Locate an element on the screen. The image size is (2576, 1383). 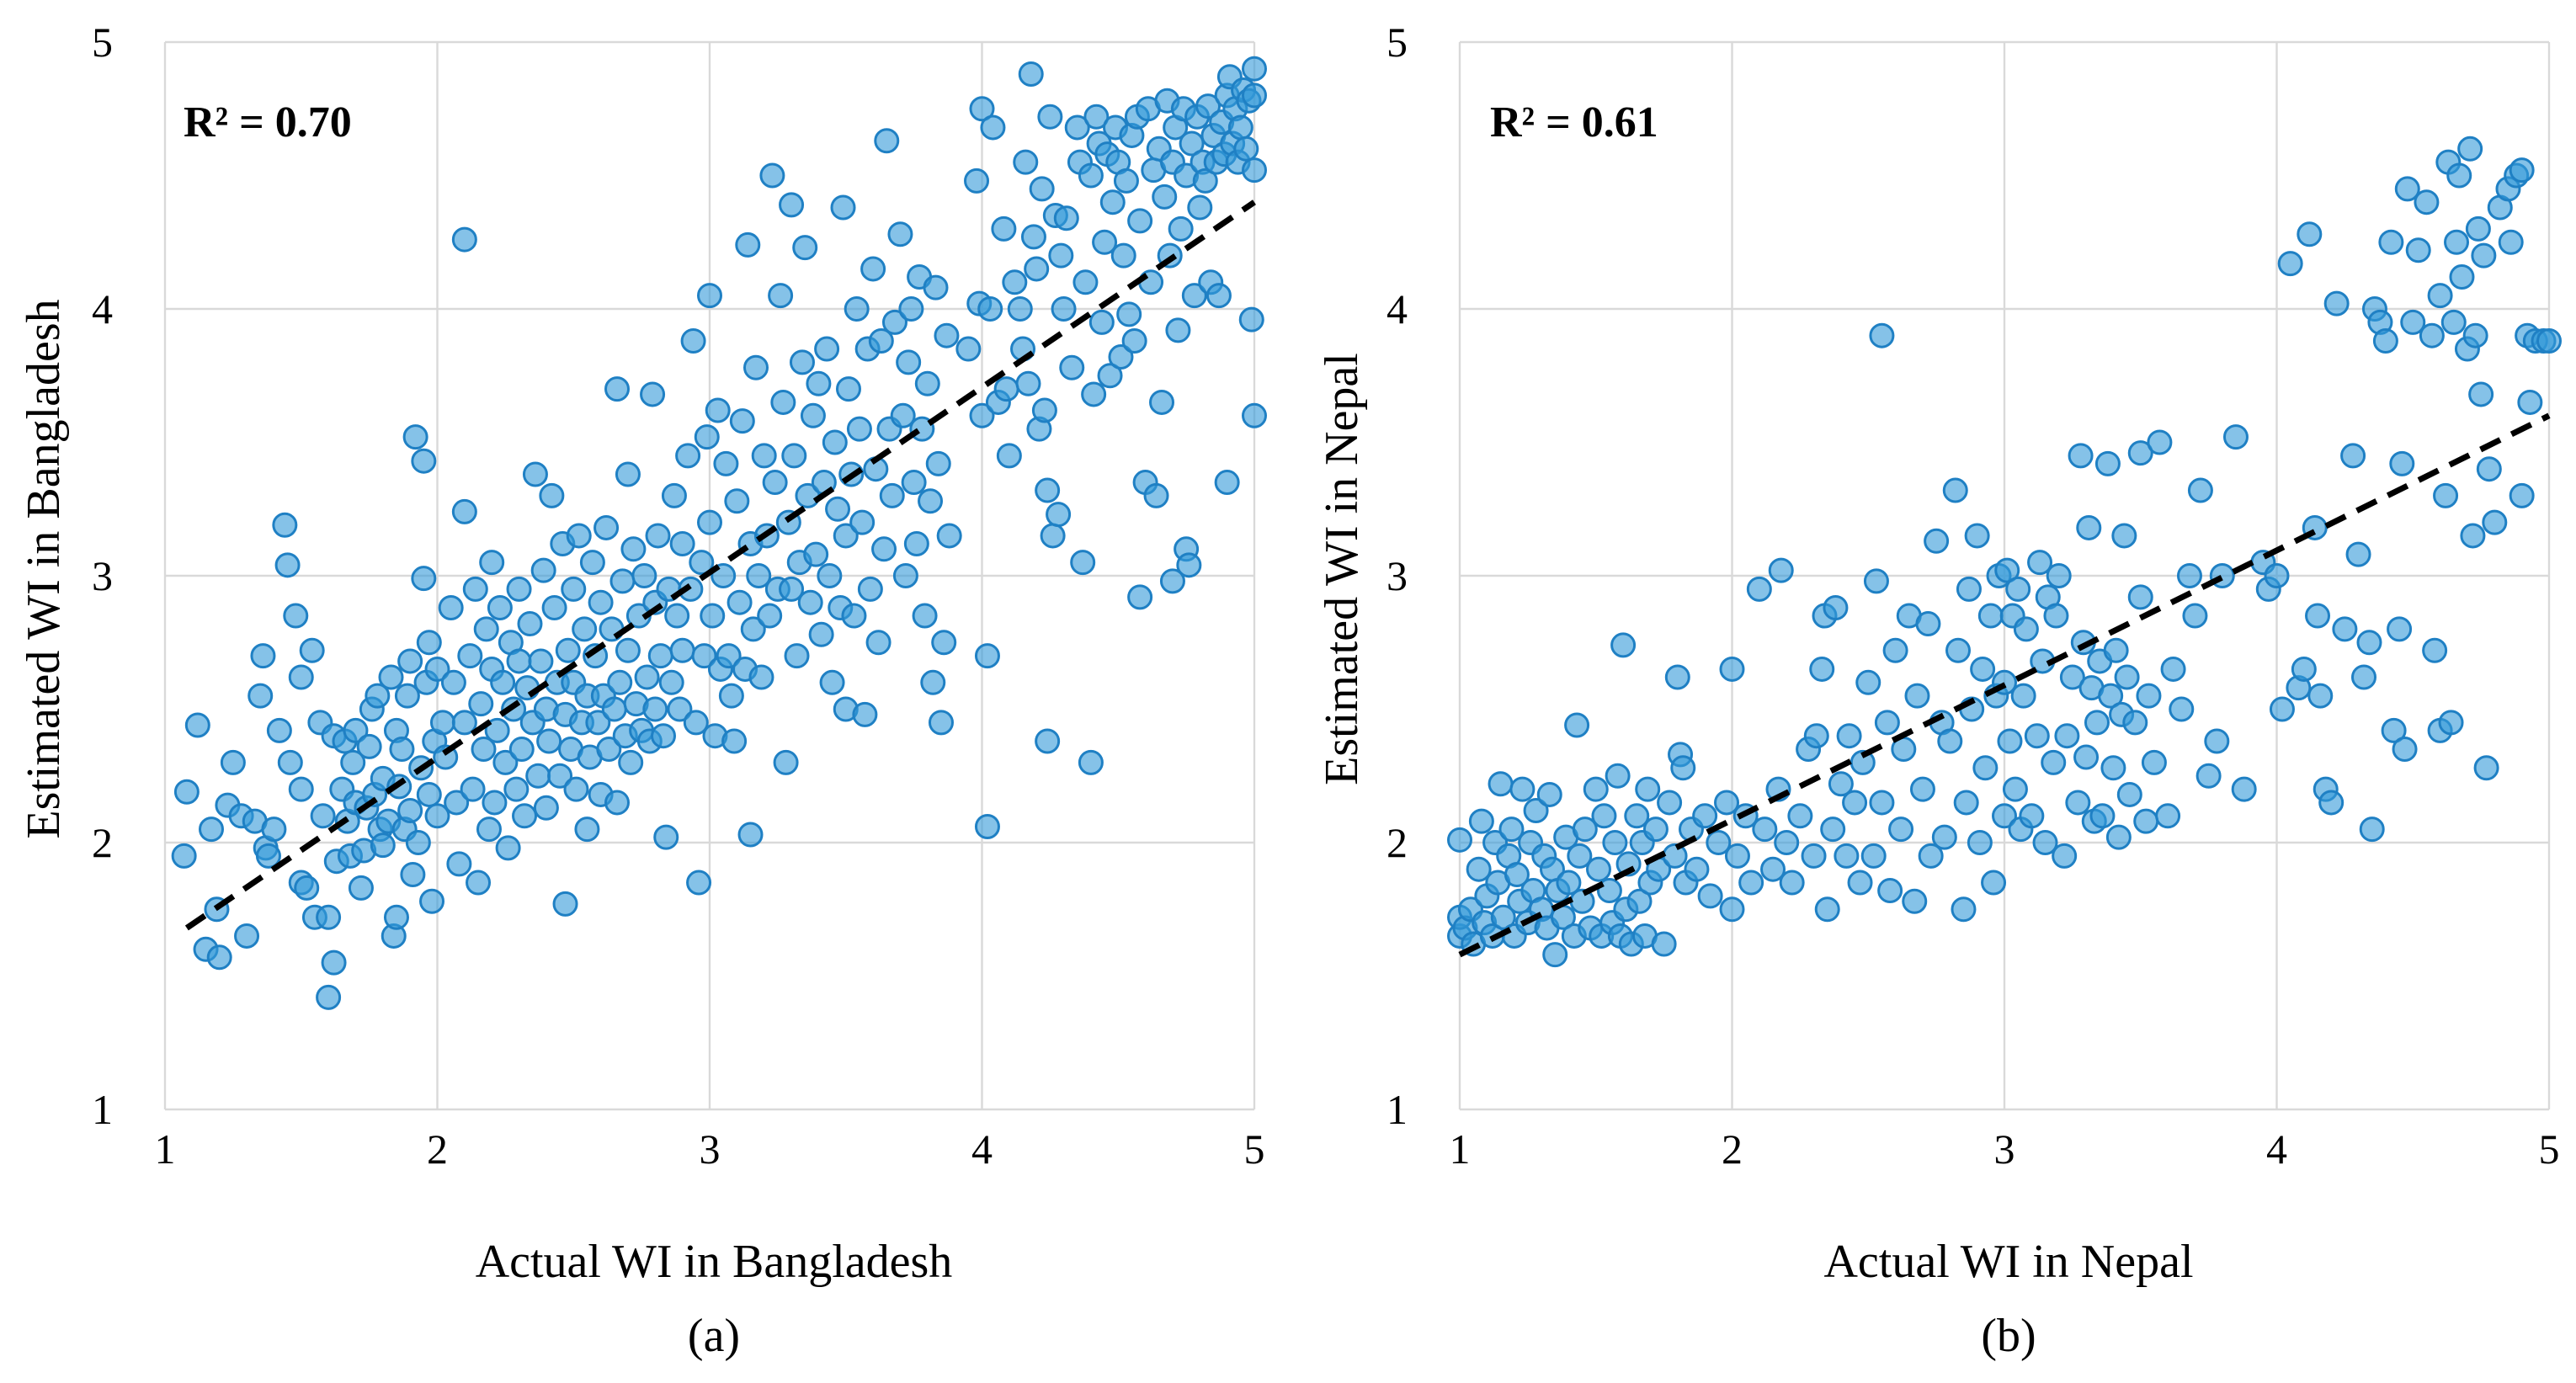
x-tick-label: 4 is located at coordinates (982, 1149).